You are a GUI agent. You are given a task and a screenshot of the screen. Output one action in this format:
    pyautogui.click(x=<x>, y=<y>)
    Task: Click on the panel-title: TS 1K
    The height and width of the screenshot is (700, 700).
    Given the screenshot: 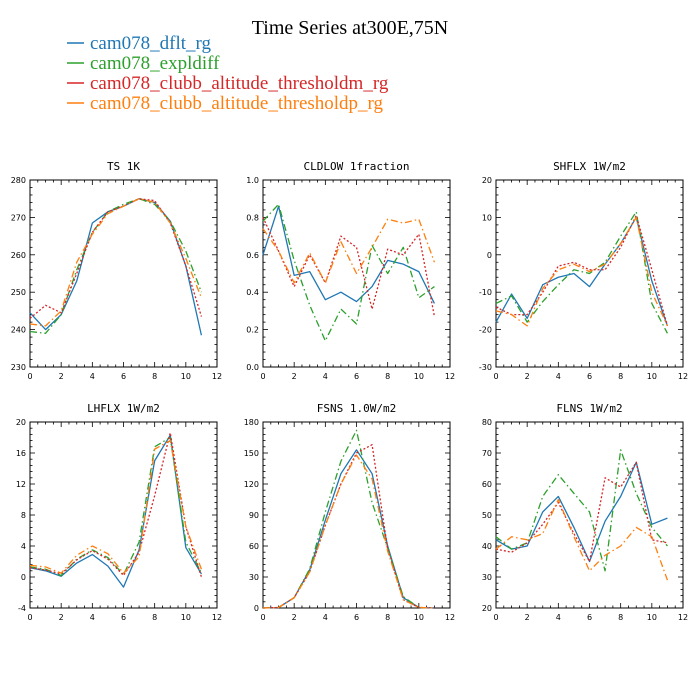 What is the action you would take?
    pyautogui.click(x=123, y=166)
    